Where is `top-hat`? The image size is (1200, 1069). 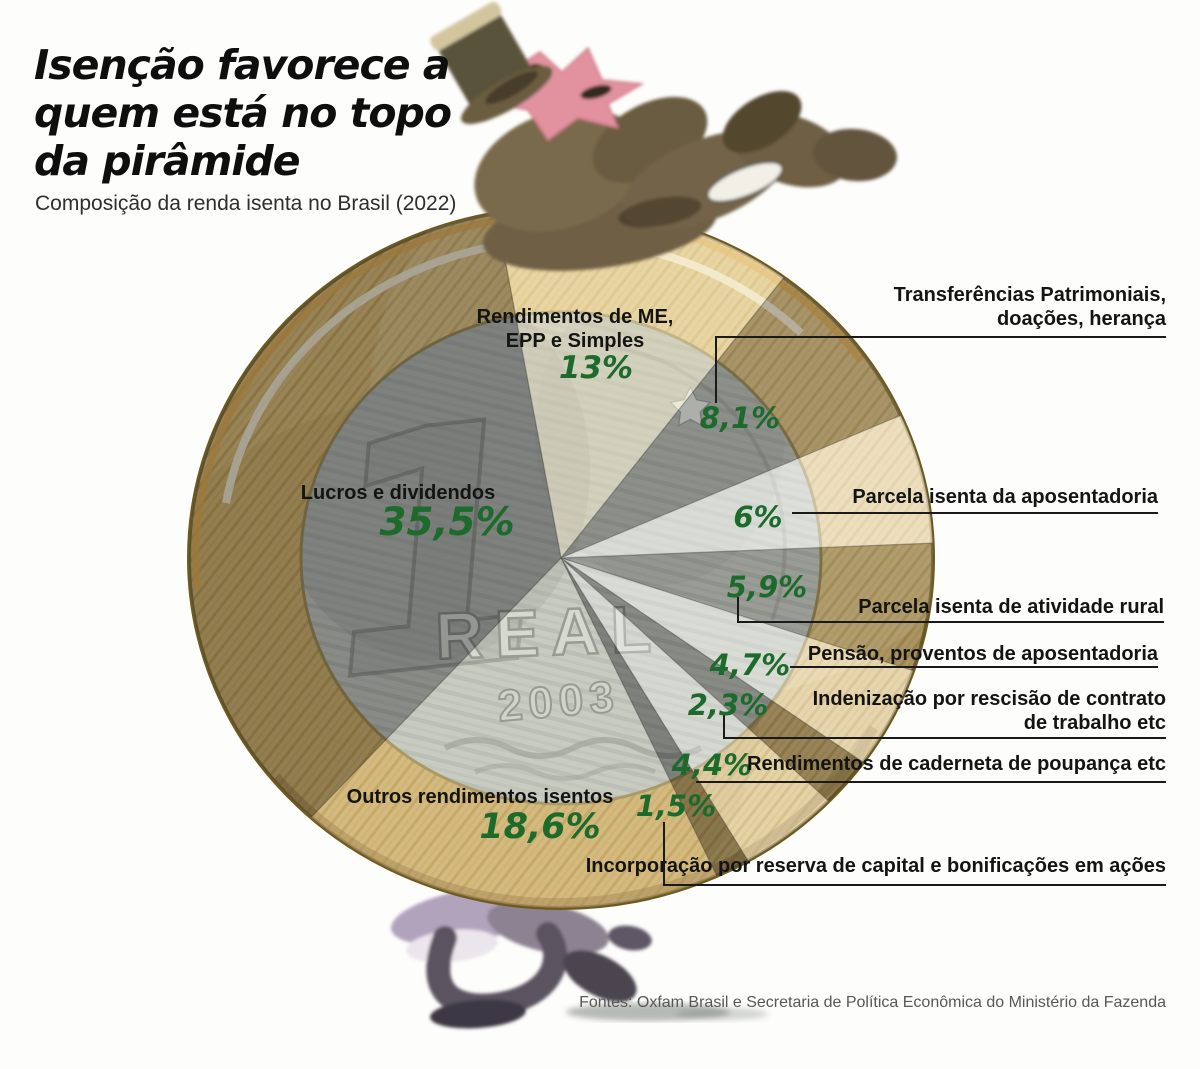
top-hat is located at coordinates (491, 63).